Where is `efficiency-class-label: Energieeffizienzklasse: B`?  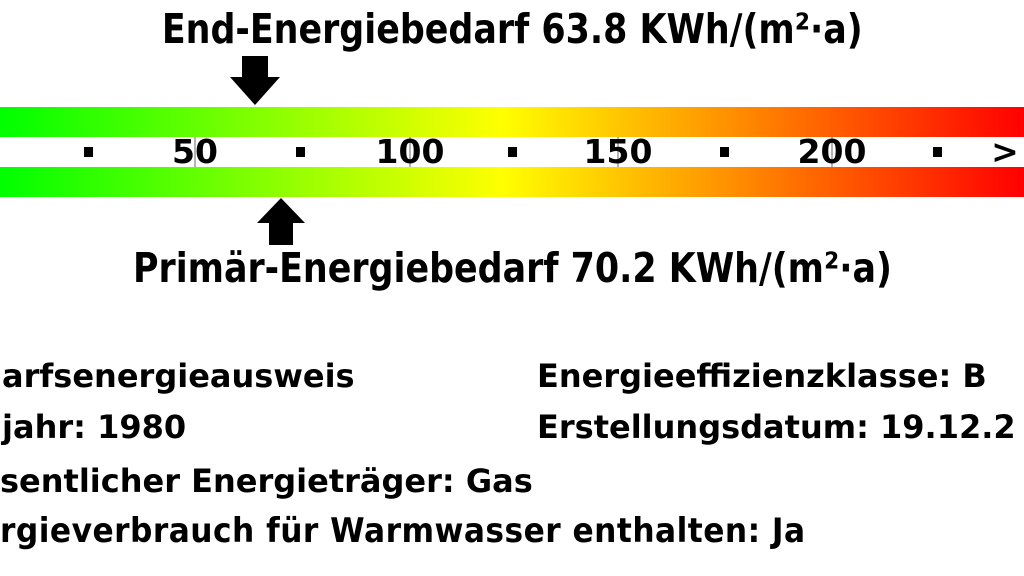 efficiency-class-label: Energieeffizienzklasse: B is located at coordinates (762, 376).